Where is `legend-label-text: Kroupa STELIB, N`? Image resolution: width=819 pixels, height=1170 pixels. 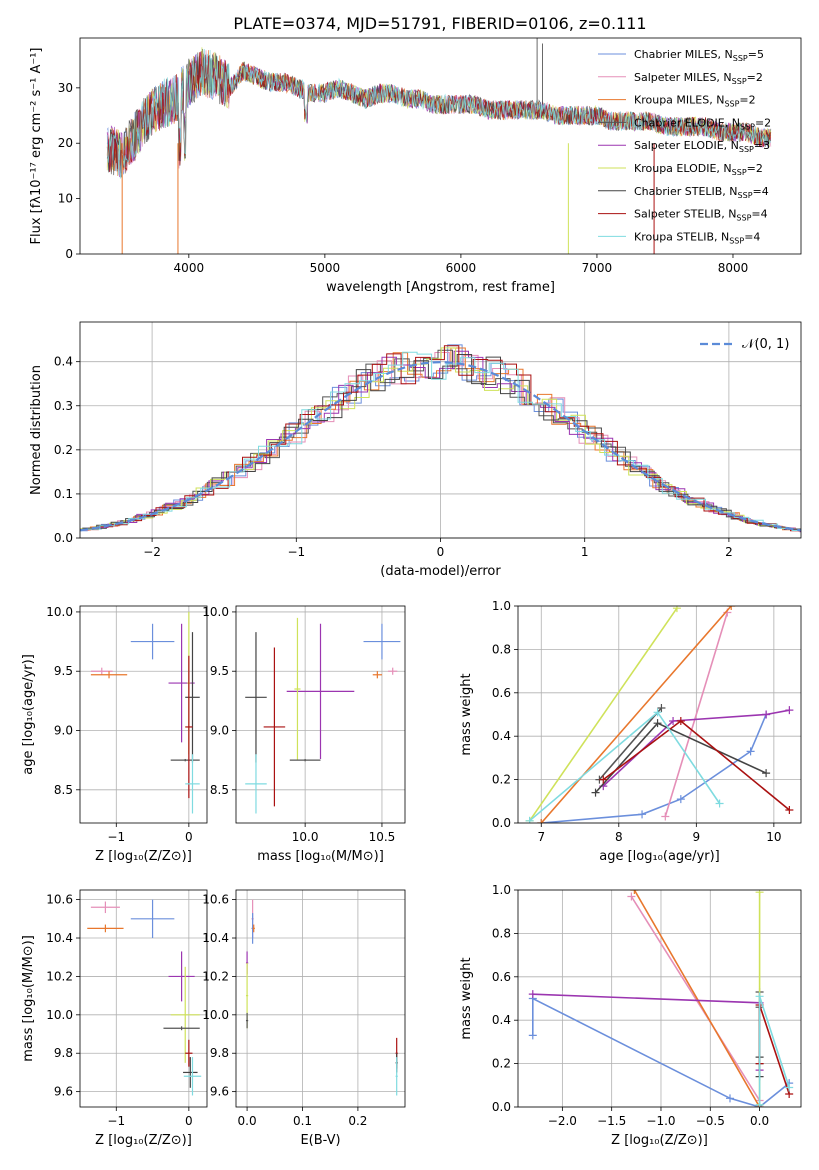
legend-label-text: Kroupa STELIB, N is located at coordinates (681, 236).